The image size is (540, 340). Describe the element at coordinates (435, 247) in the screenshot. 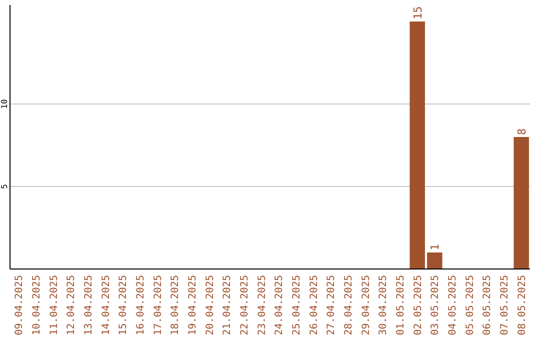

I see `data-label: 1` at that location.